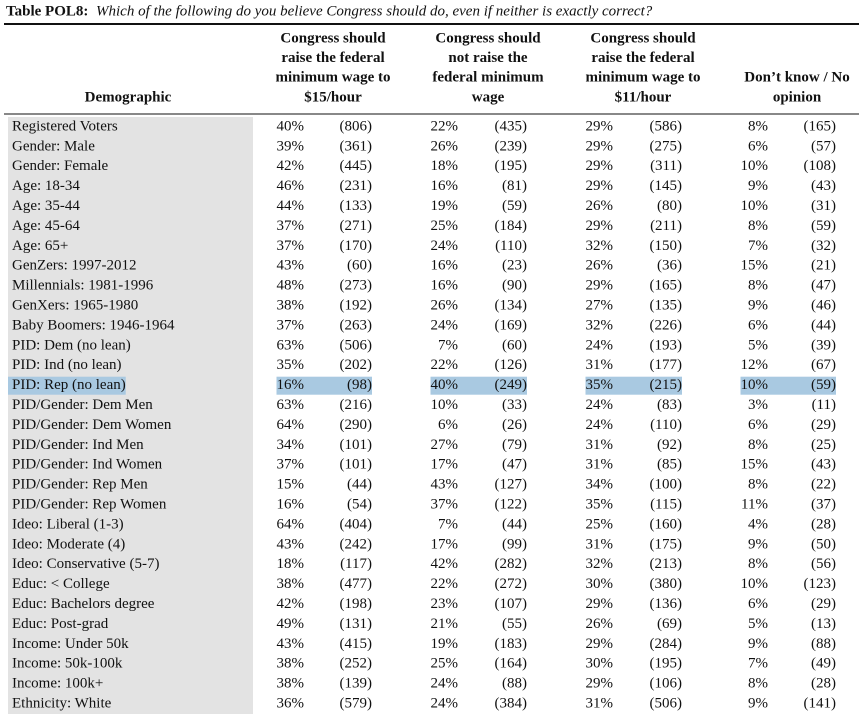 This screenshot has height=723, width=863. Describe the element at coordinates (823, 544) in the screenshot. I see `count-cell: (50)` at that location.